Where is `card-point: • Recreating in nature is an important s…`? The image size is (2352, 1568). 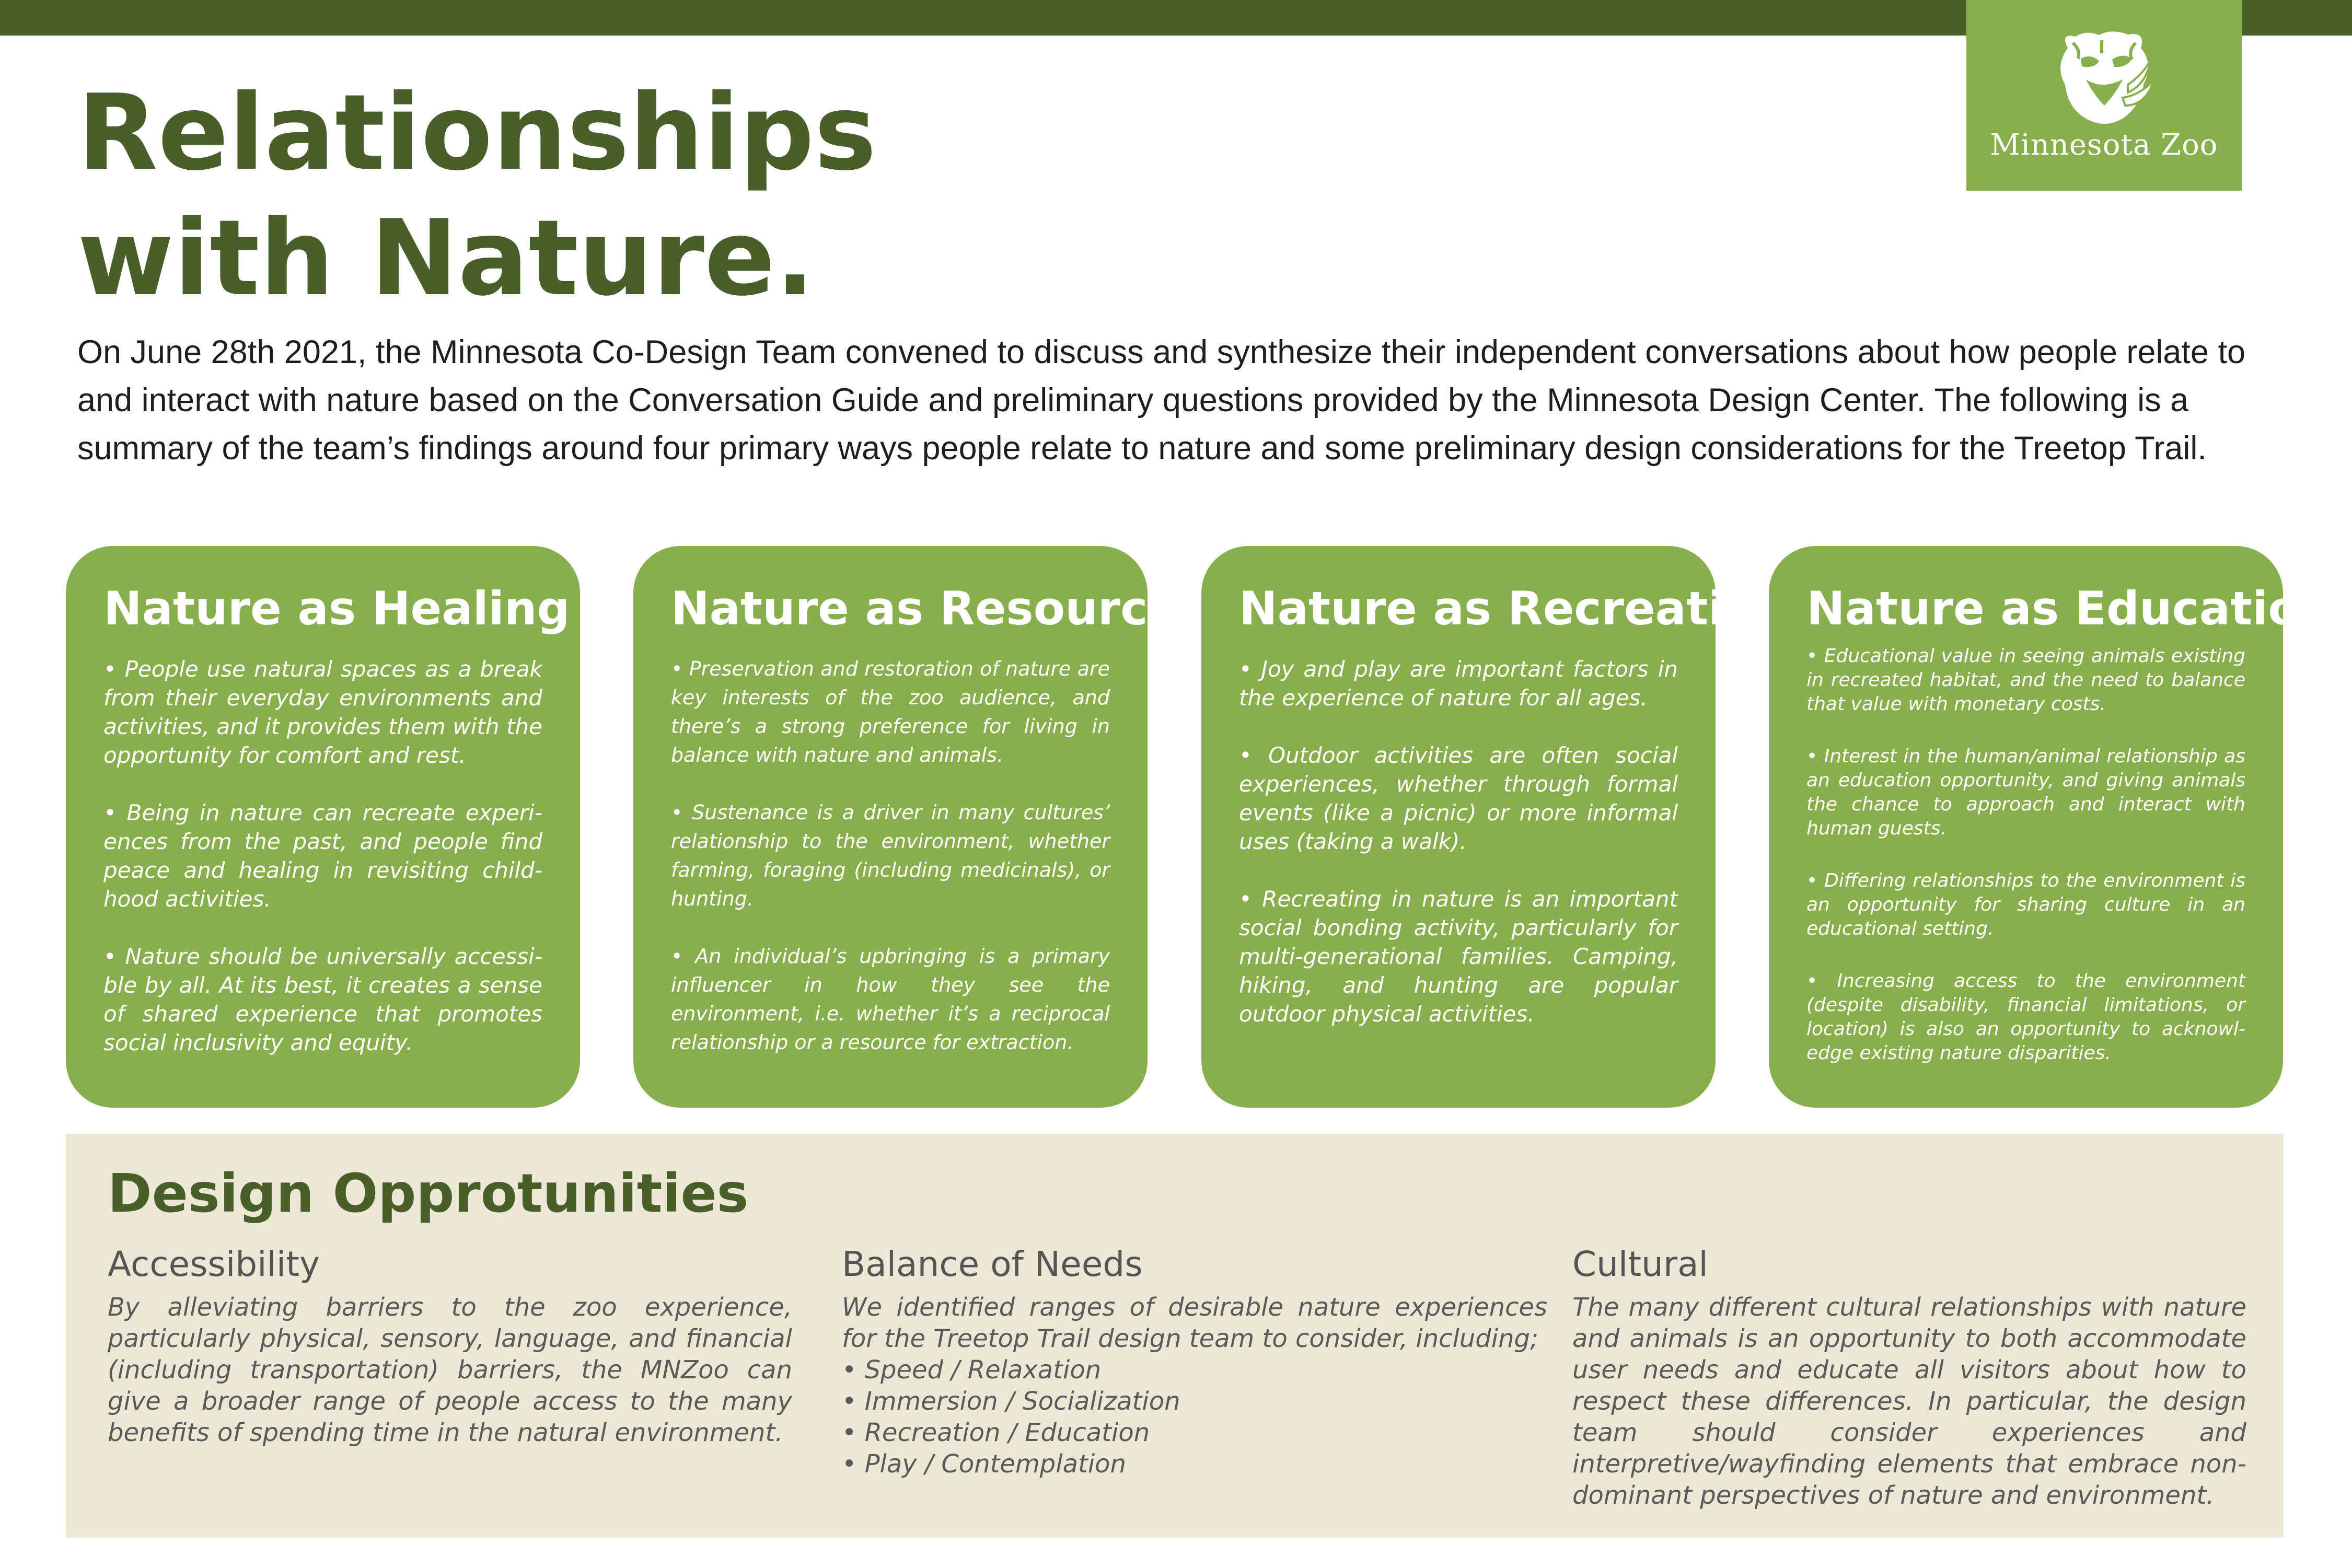 card-point: • Recreating in nature is an important s… is located at coordinates (1458, 956).